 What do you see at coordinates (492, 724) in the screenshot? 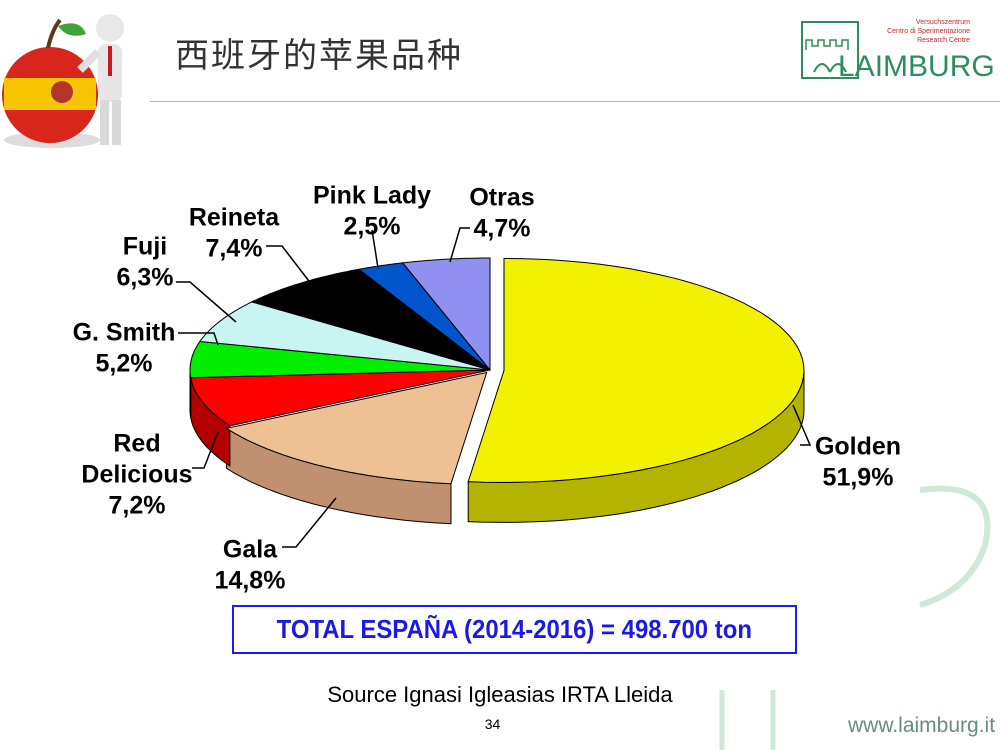
I see `page-number: 34` at bounding box center [492, 724].